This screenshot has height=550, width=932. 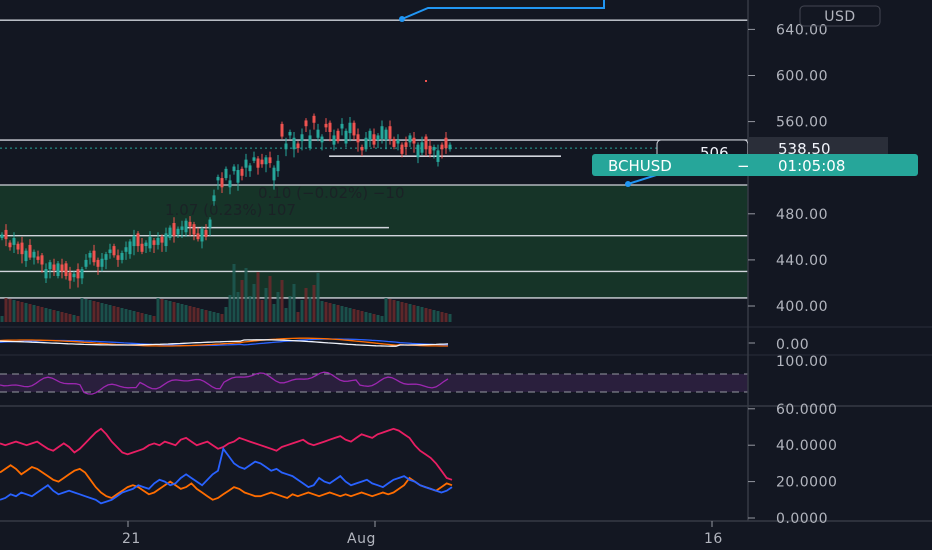 I want to click on countdown: 01:05:08, so click(x=811, y=166).